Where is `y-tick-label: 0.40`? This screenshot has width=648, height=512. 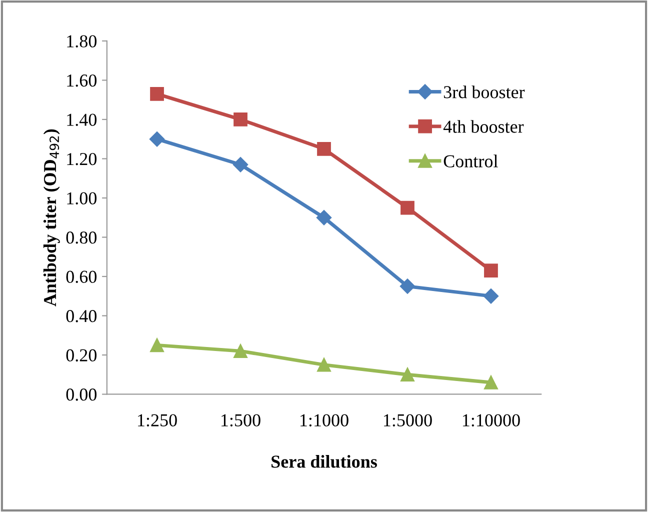
y-tick-label: 0.40 is located at coordinates (81, 316).